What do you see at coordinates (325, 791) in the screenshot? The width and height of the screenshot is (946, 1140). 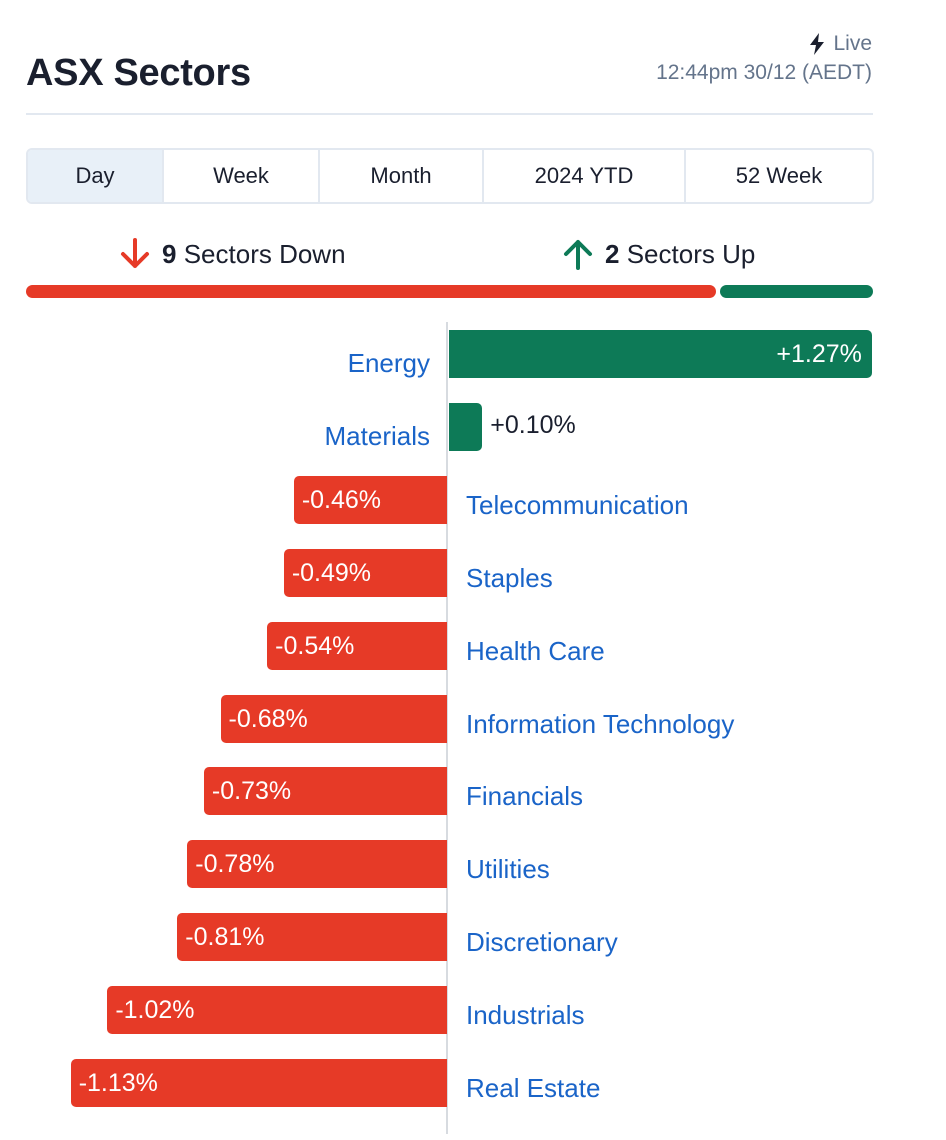 I see `sector-bar: -0.73%` at bounding box center [325, 791].